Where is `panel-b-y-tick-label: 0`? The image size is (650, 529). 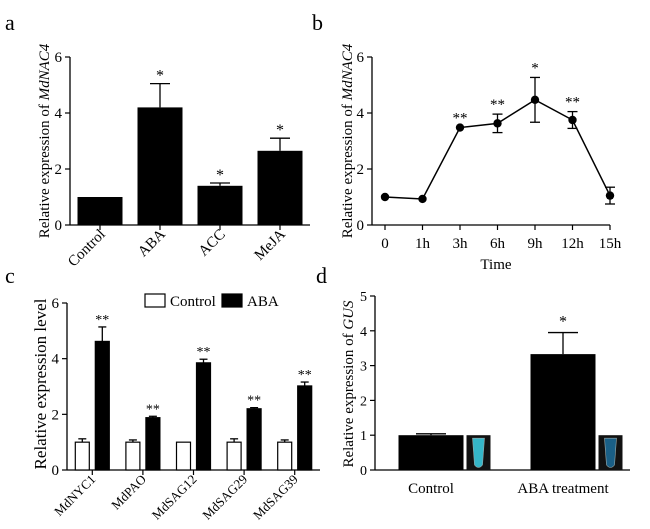 panel-b-y-tick-label: 0 is located at coordinates (361, 226).